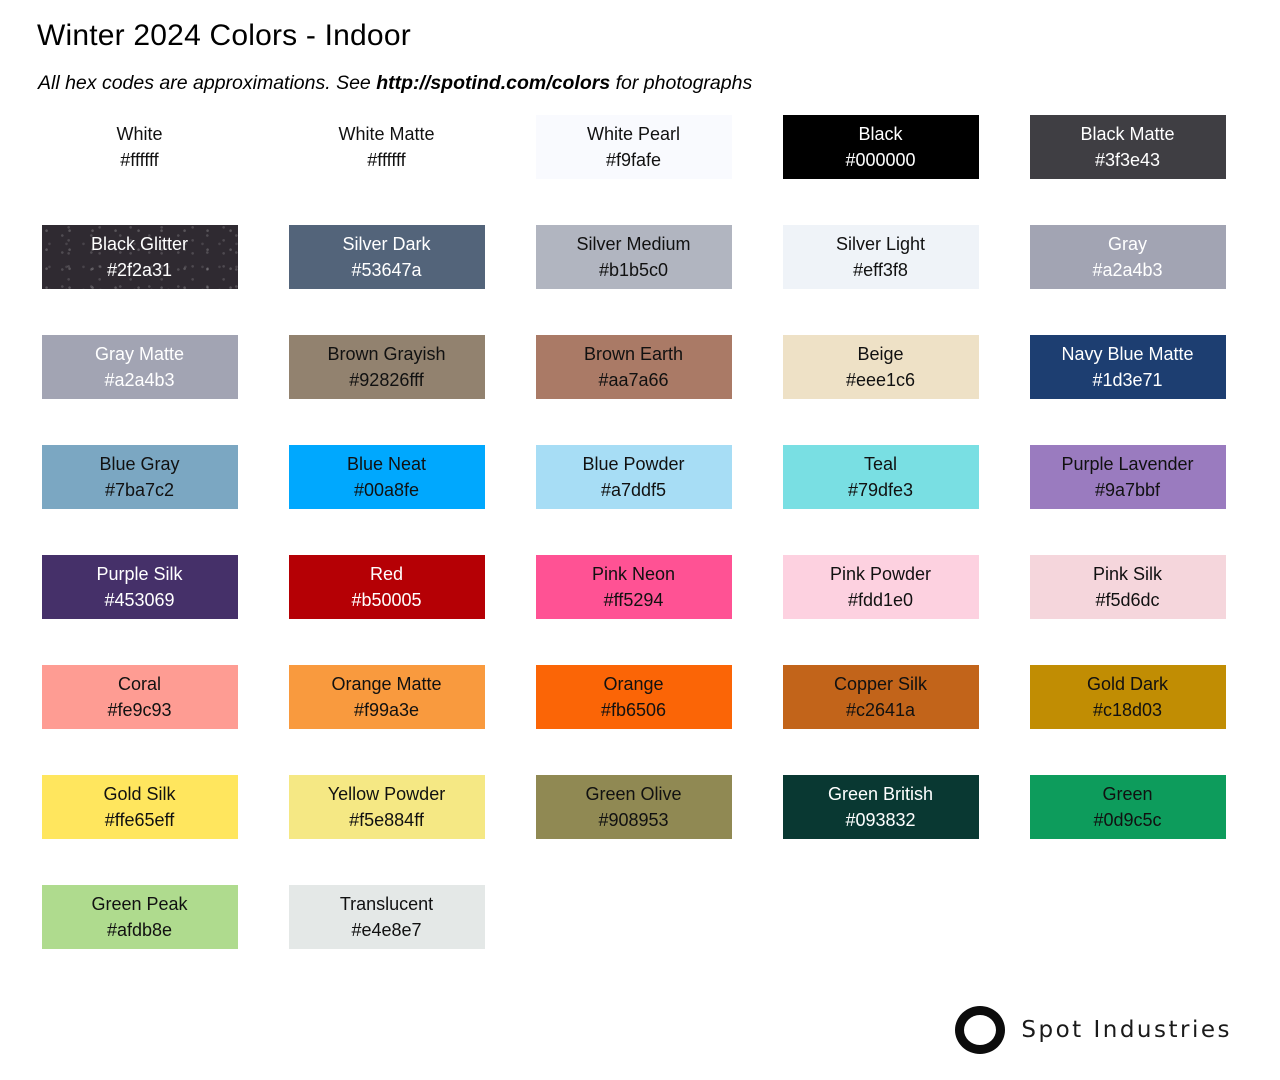 The image size is (1280, 1080). I want to click on color-name: Orange, so click(633, 684).